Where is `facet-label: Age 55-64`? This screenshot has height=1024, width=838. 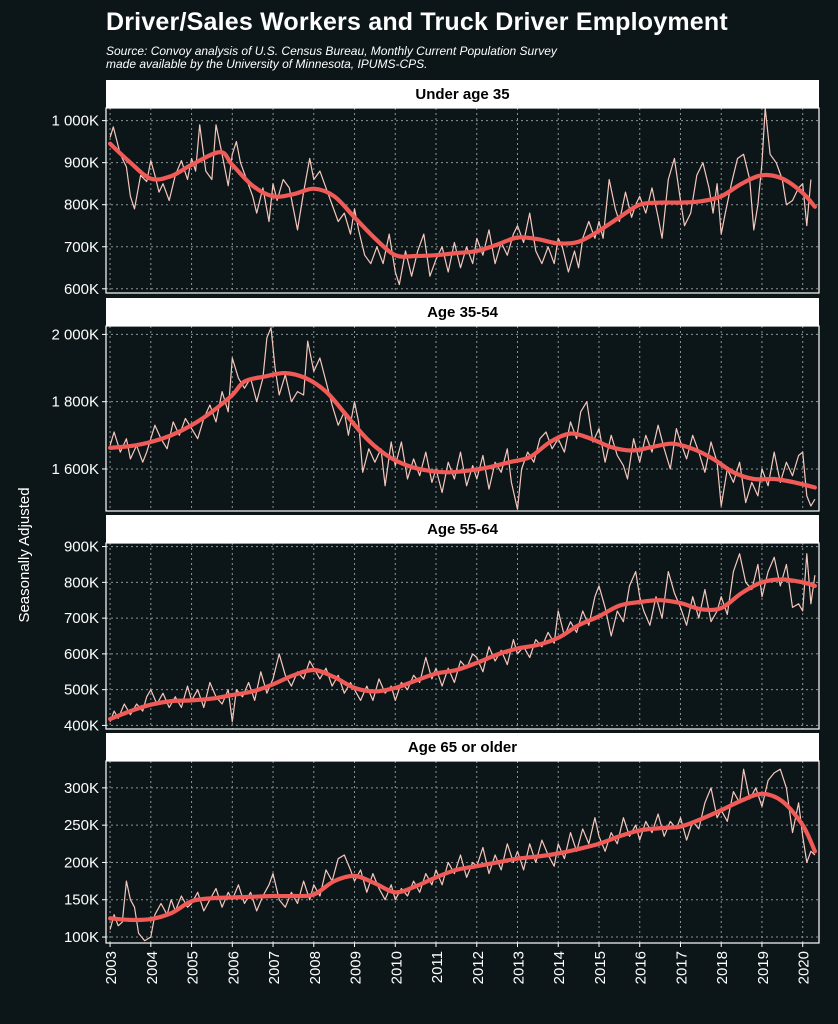
facet-label: Age 55-64 is located at coordinates (463, 529).